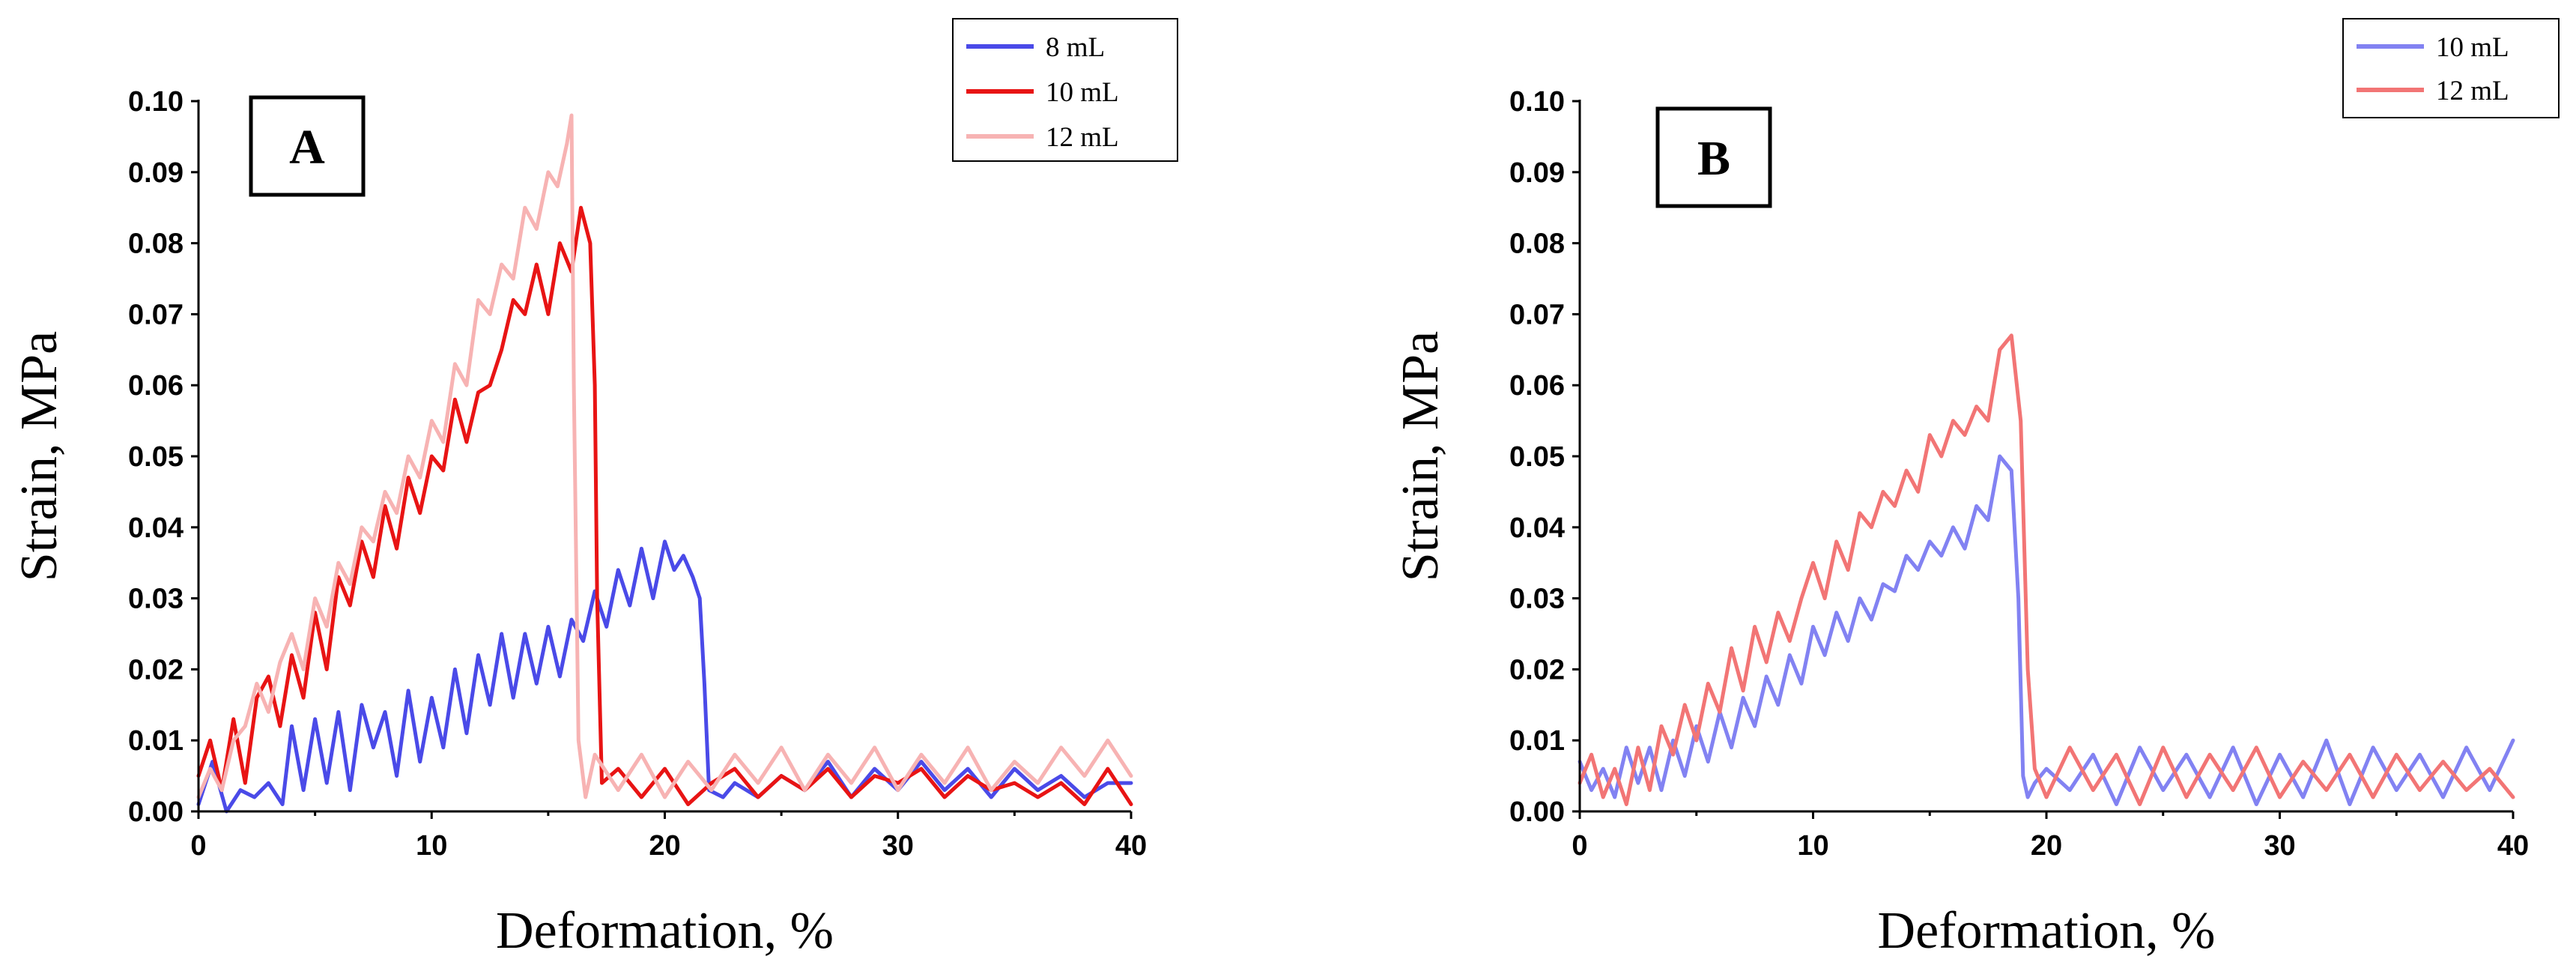  I want to click on legend-box, so click(2451, 68).